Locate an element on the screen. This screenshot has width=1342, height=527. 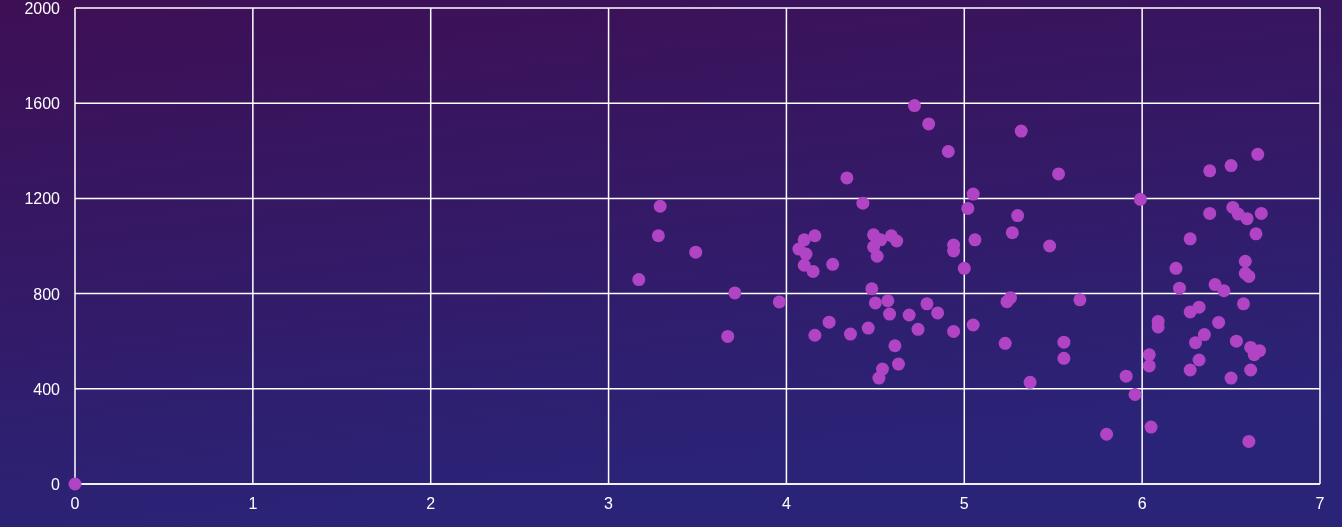
y-tick-label: 1200 is located at coordinates (42, 199).